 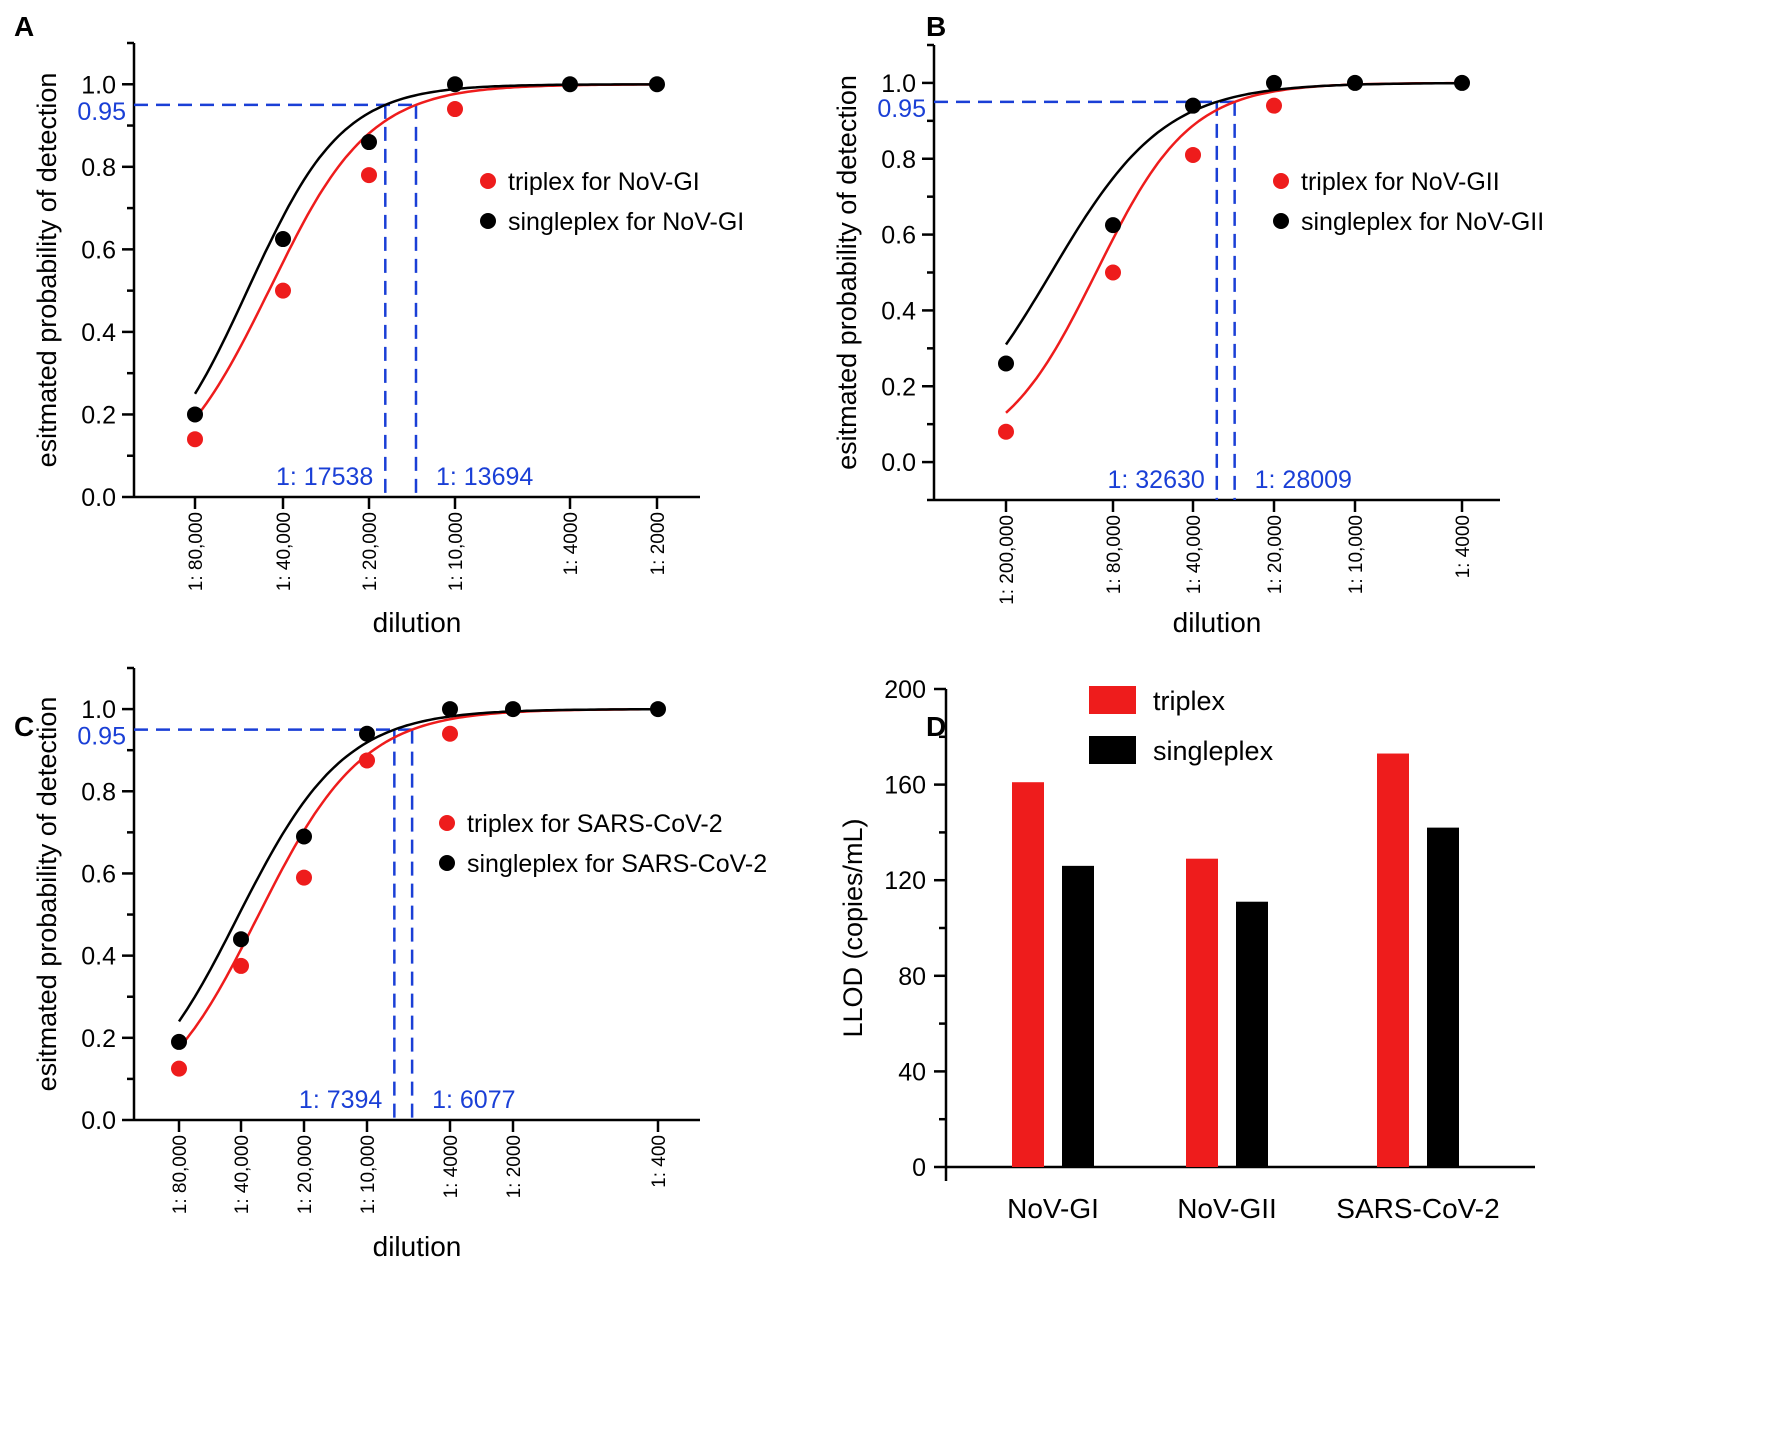 I want to click on x-tick-label: 1: 400, so click(x=659, y=1161).